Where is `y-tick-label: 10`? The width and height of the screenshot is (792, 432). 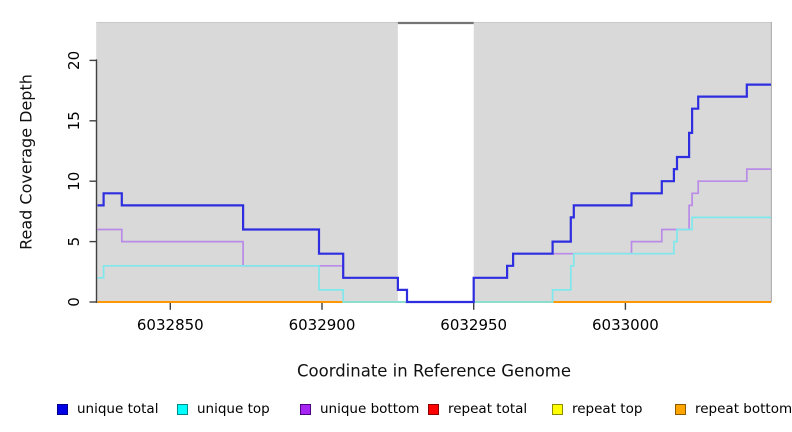 y-tick-label: 10 is located at coordinates (74, 181).